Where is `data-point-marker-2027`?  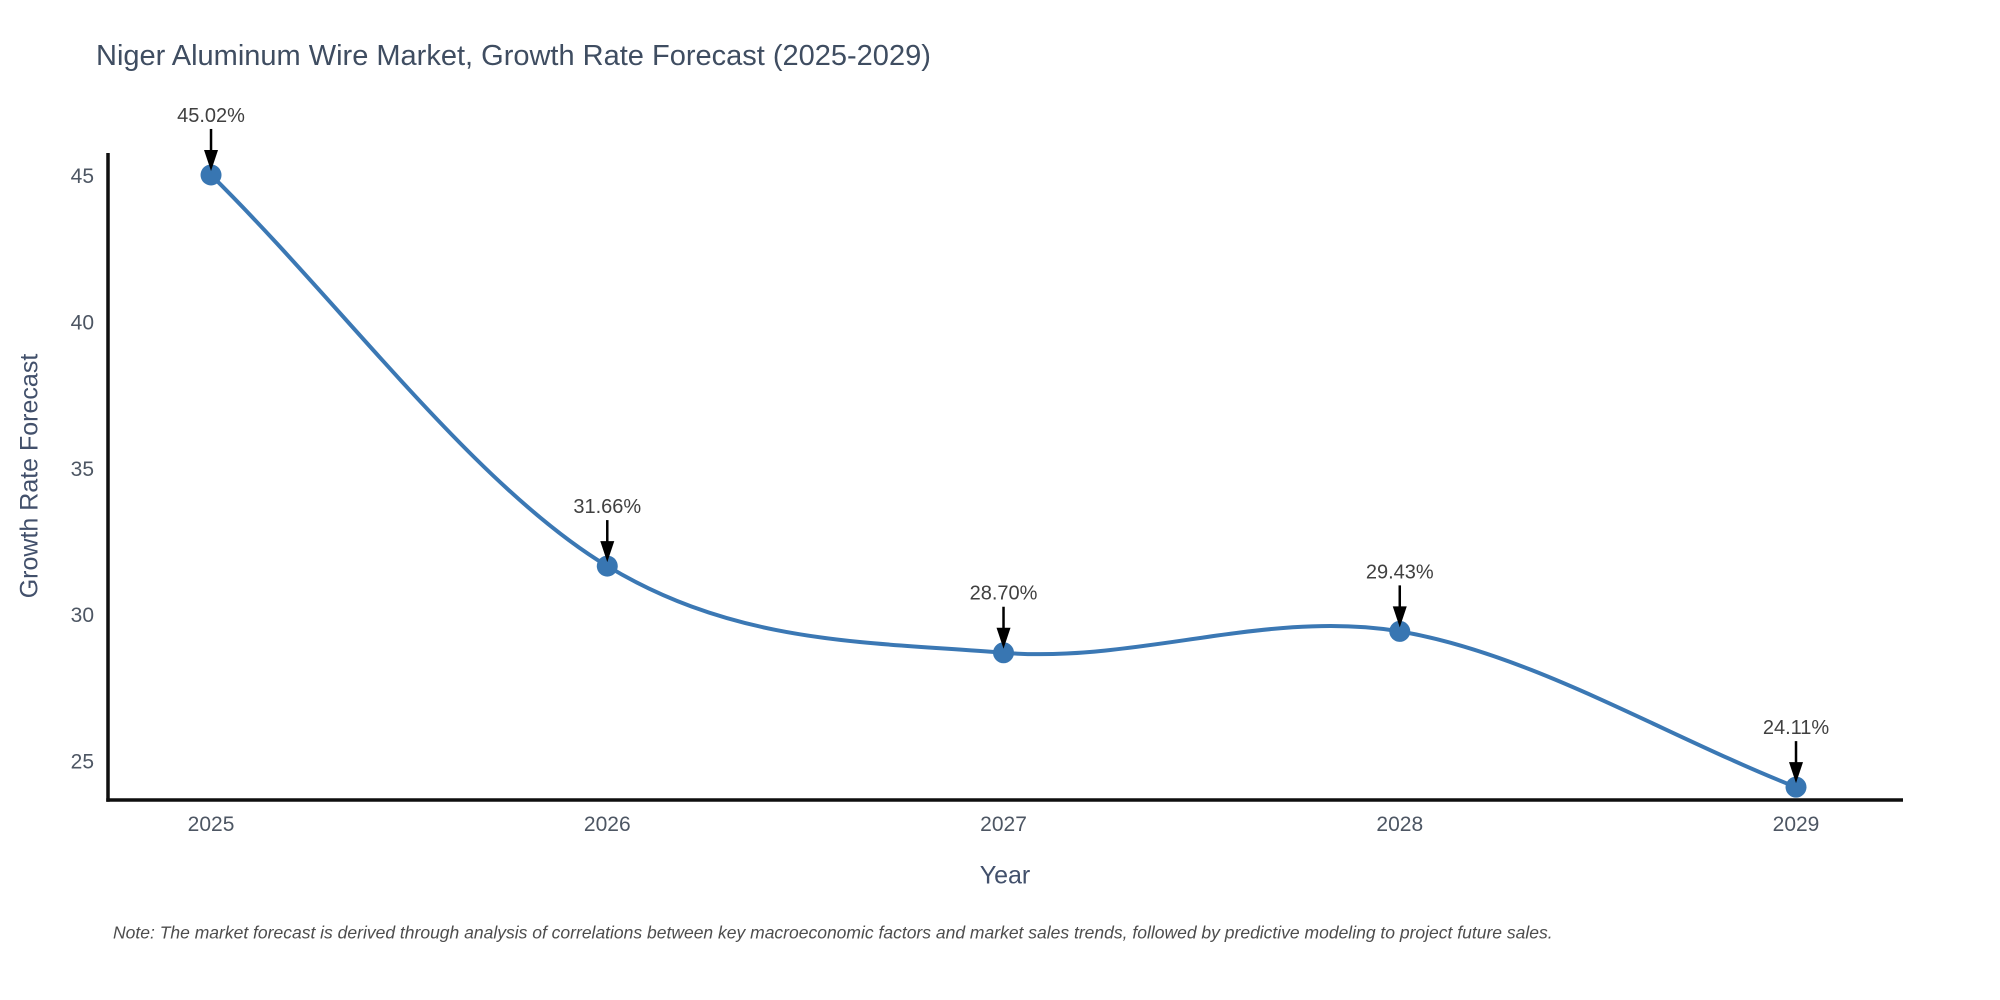
data-point-marker-2027 is located at coordinates (1004, 653).